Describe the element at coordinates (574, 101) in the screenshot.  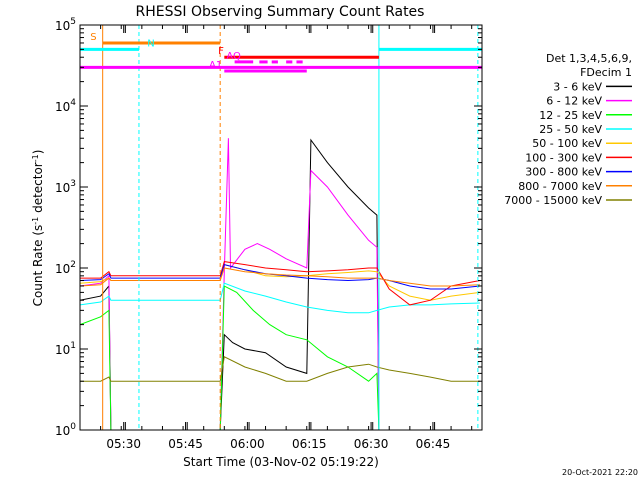
I see `legend-label-1: 6 - 12 keV` at that location.